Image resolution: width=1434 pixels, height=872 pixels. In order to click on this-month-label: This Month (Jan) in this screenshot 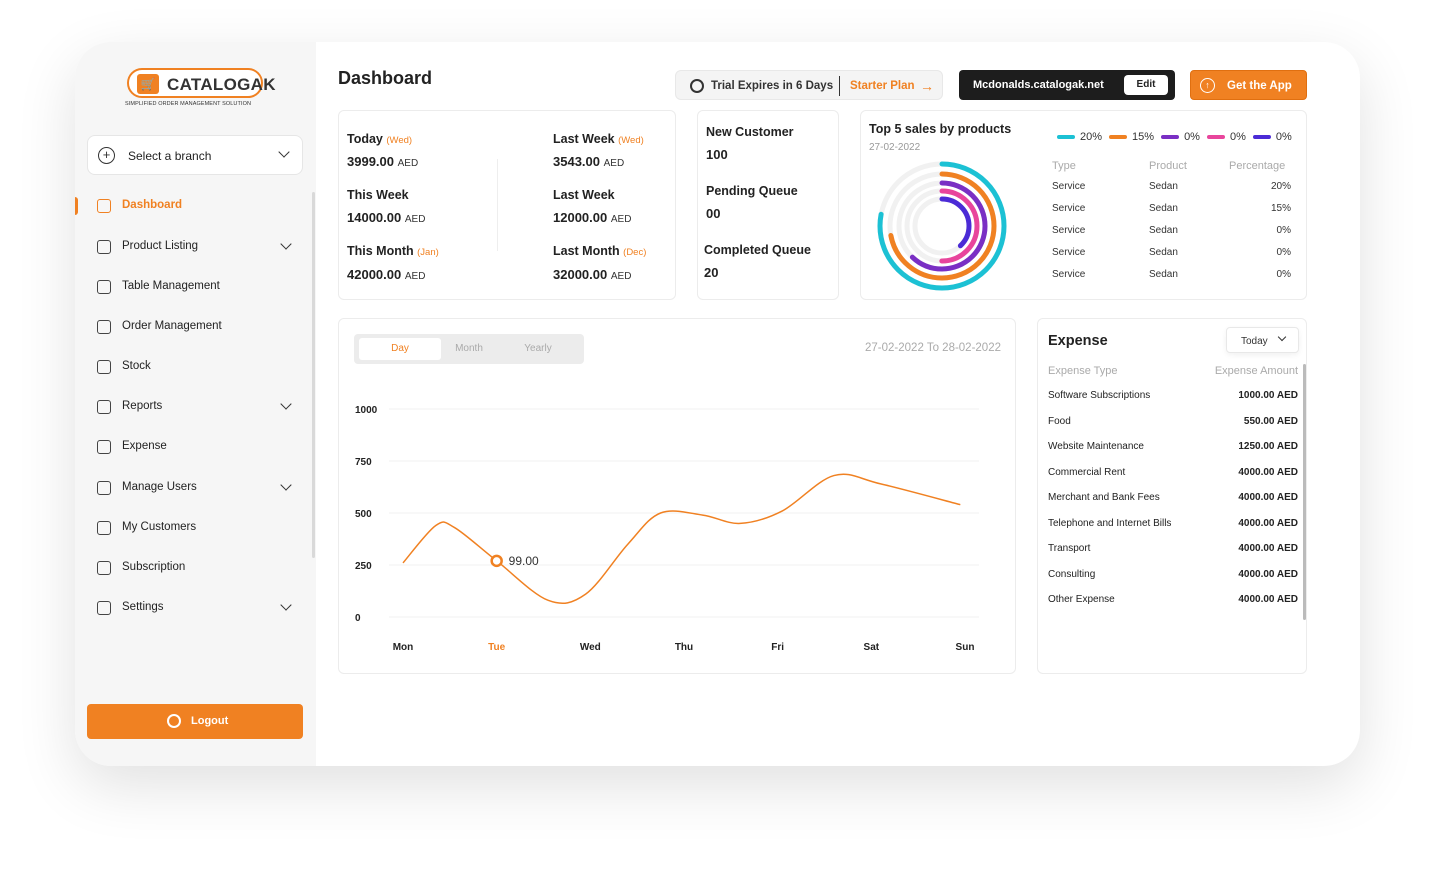, I will do `click(393, 251)`.